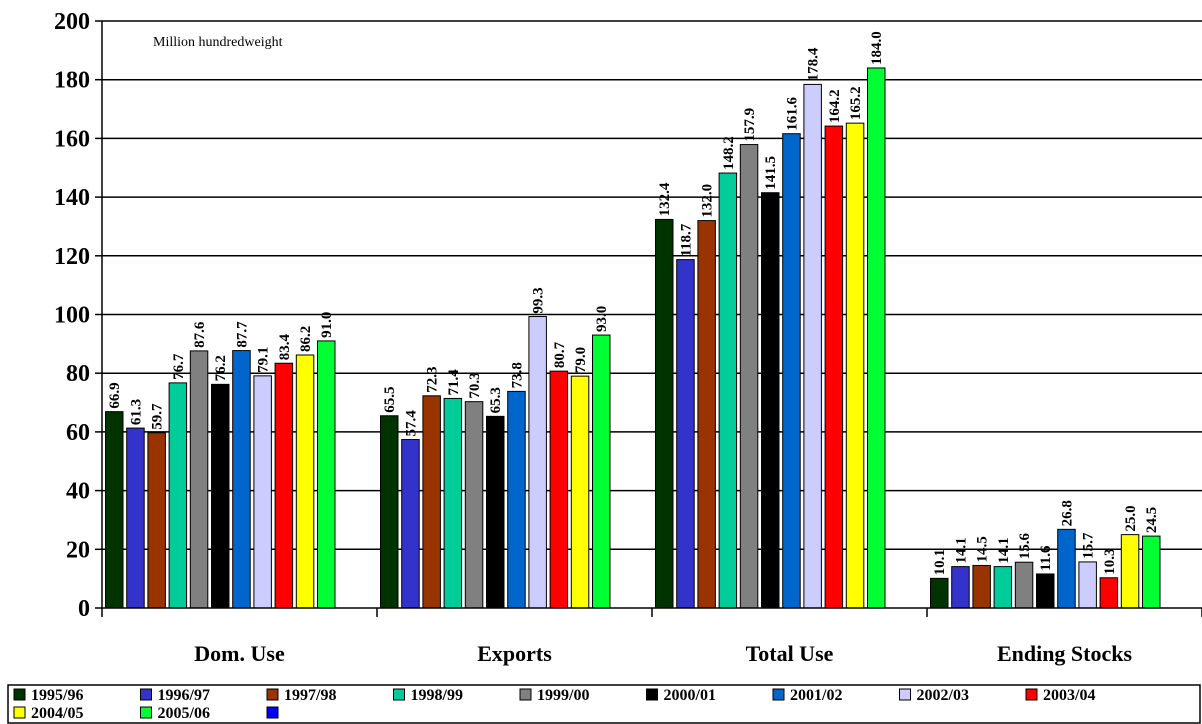 The image size is (1202, 724). Describe the element at coordinates (158, 416) in the screenshot. I see `data-label: 59.7` at that location.